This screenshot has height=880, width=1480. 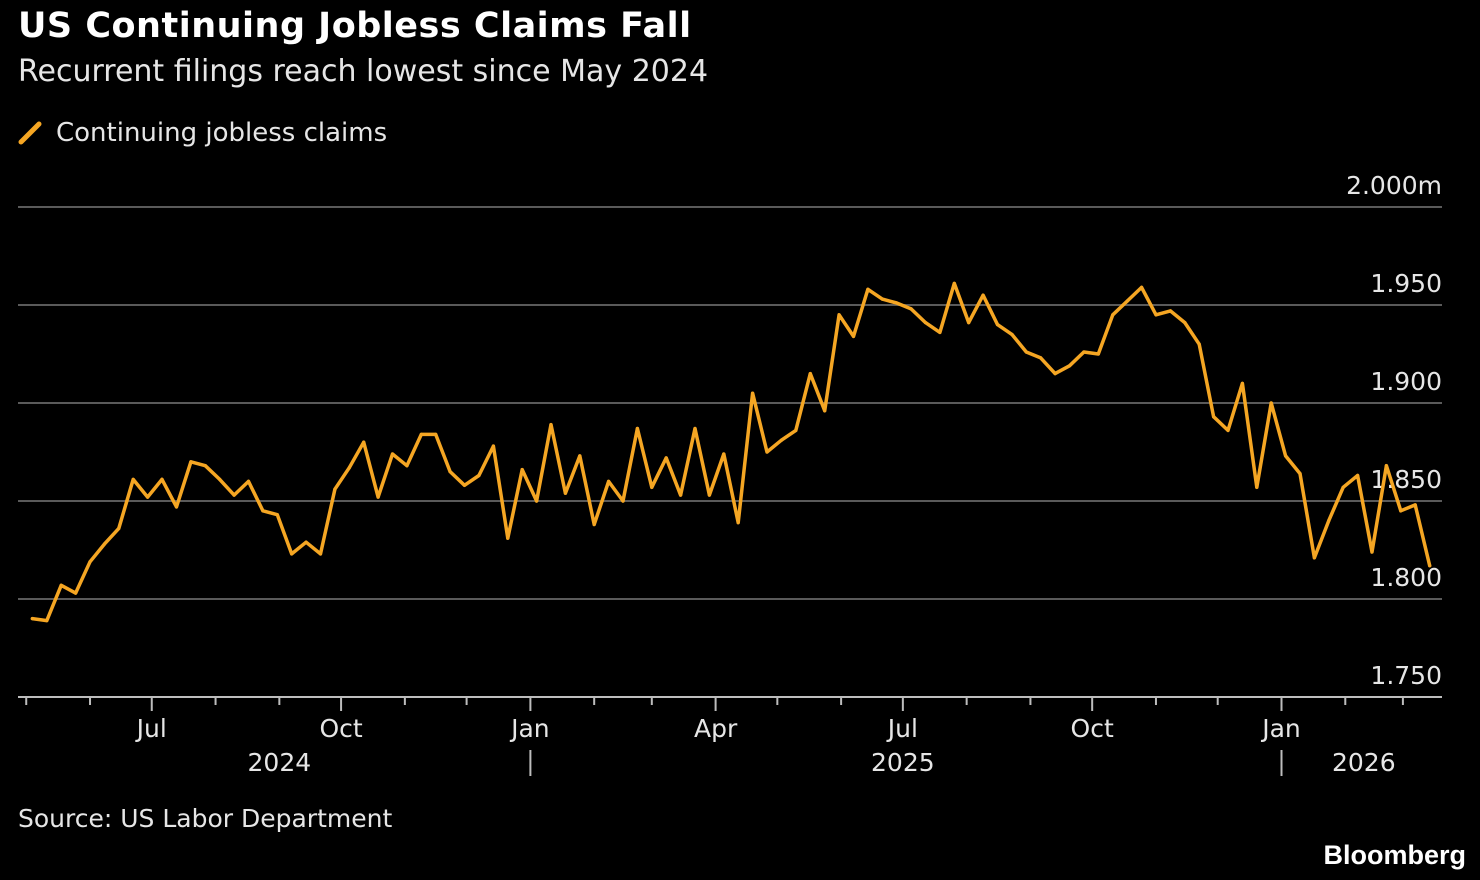 I want to click on x-year-label: 2026, so click(x=1364, y=762).